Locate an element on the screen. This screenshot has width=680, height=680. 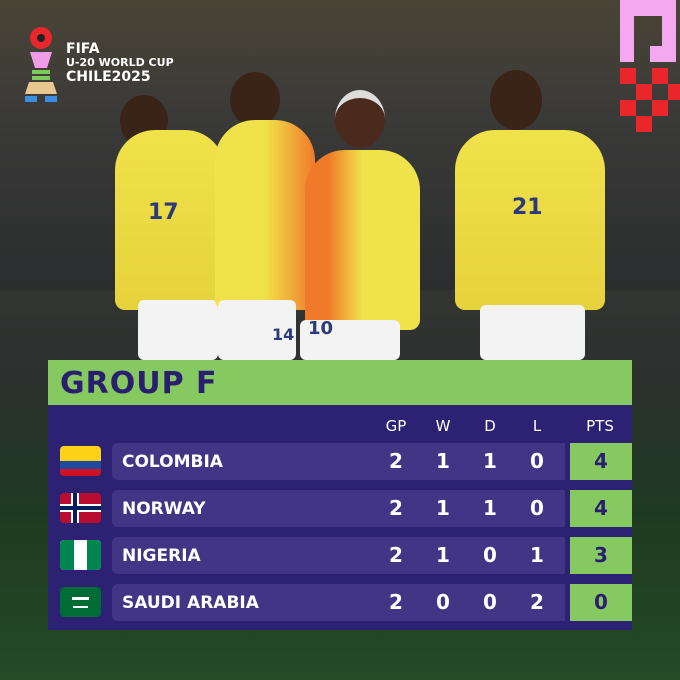
table-row: NIGERIA 2 1 0 1 3 is located at coordinates (340, 555).